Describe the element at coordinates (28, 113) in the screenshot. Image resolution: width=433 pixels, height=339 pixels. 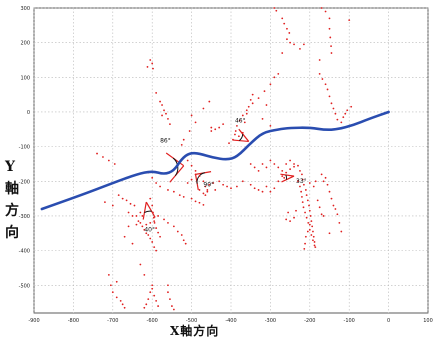
I see `y-tick-label: 0` at that location.